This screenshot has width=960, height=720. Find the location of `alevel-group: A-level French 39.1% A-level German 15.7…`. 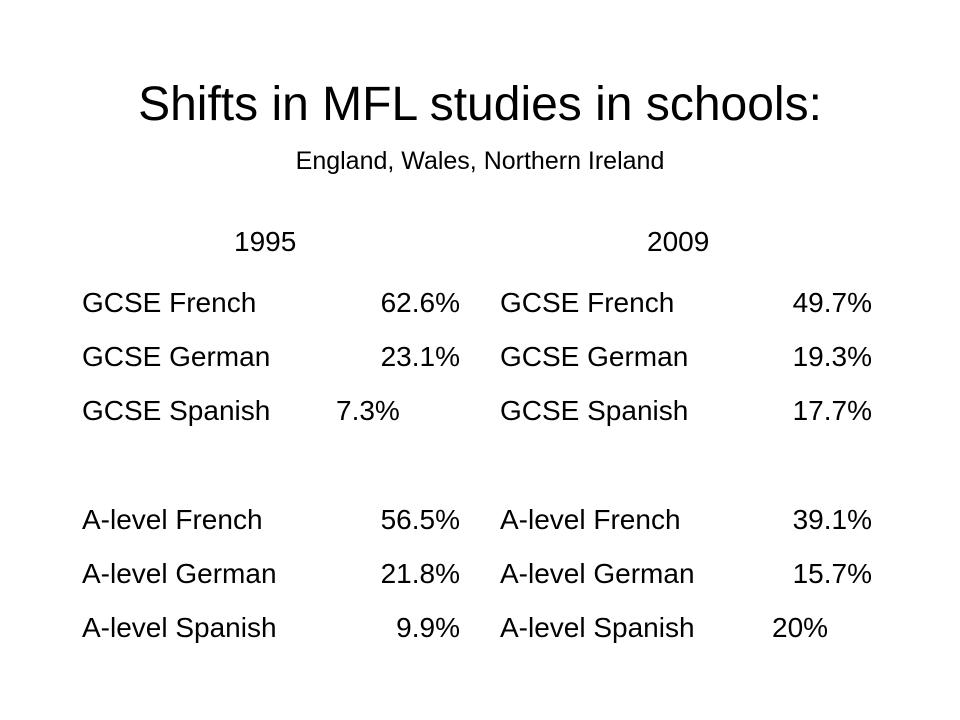

alevel-group: A-level French 39.1% A-level German 15.7… is located at coordinates (700, 574).